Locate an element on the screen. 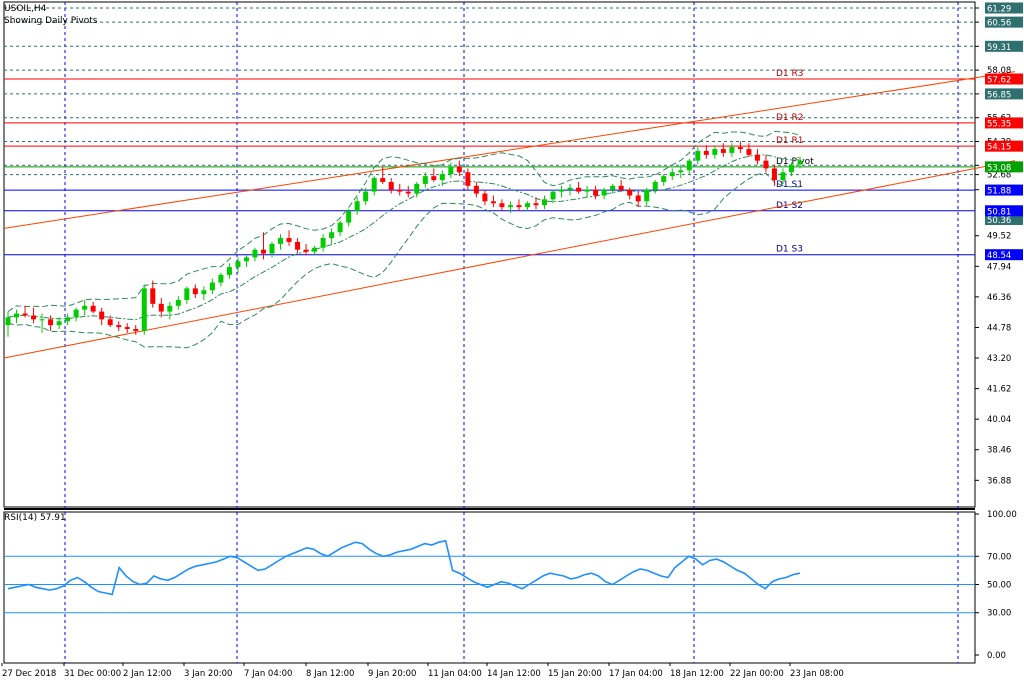 Image resolution: width=1024 pixels, height=683 pixels. price-tick-label: 41.62 is located at coordinates (999, 390).